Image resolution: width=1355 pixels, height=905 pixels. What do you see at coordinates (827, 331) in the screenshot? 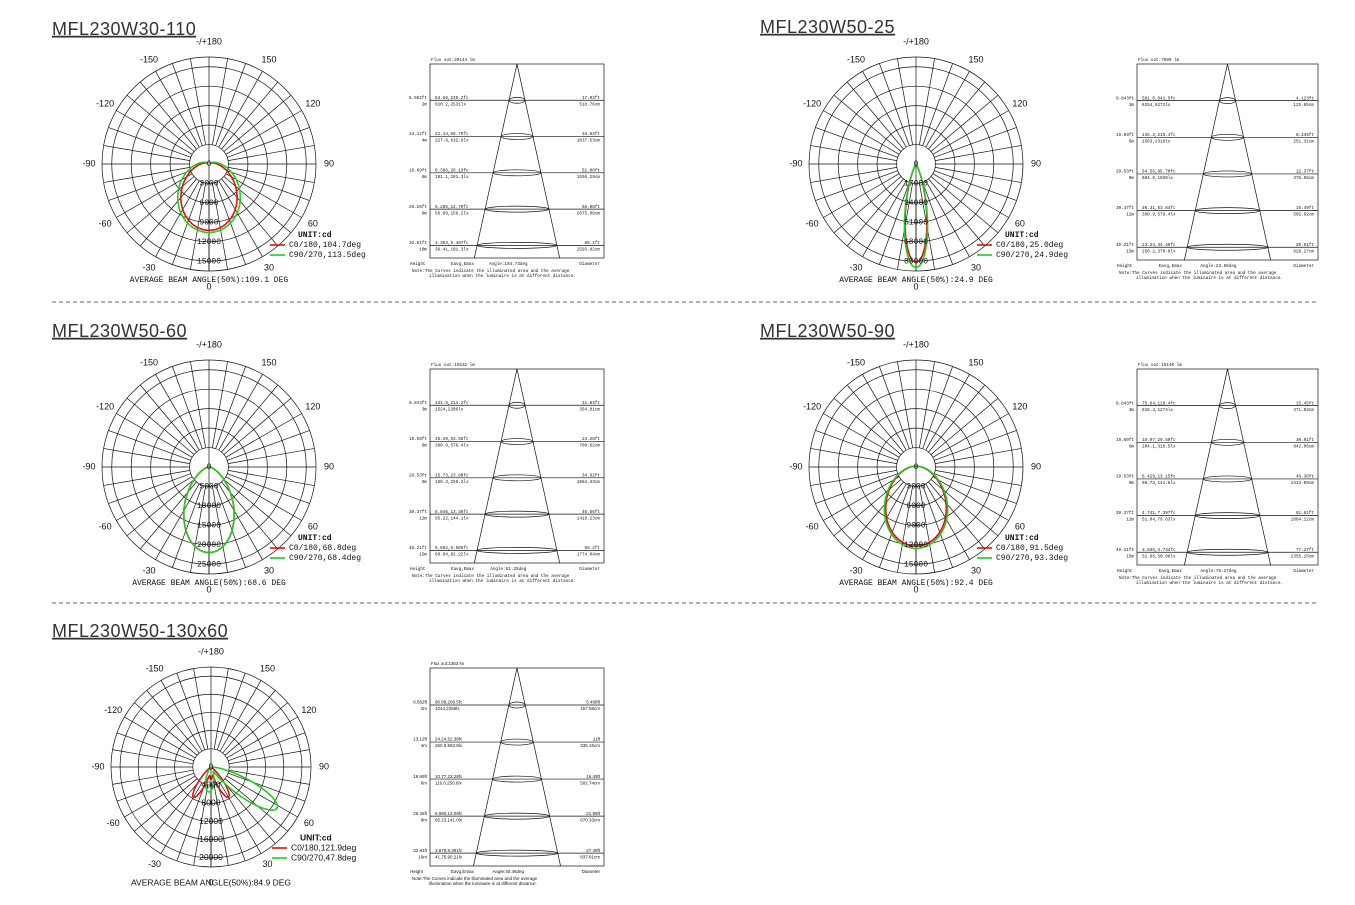
I see `panel-title: MFL230W50-90` at bounding box center [827, 331].